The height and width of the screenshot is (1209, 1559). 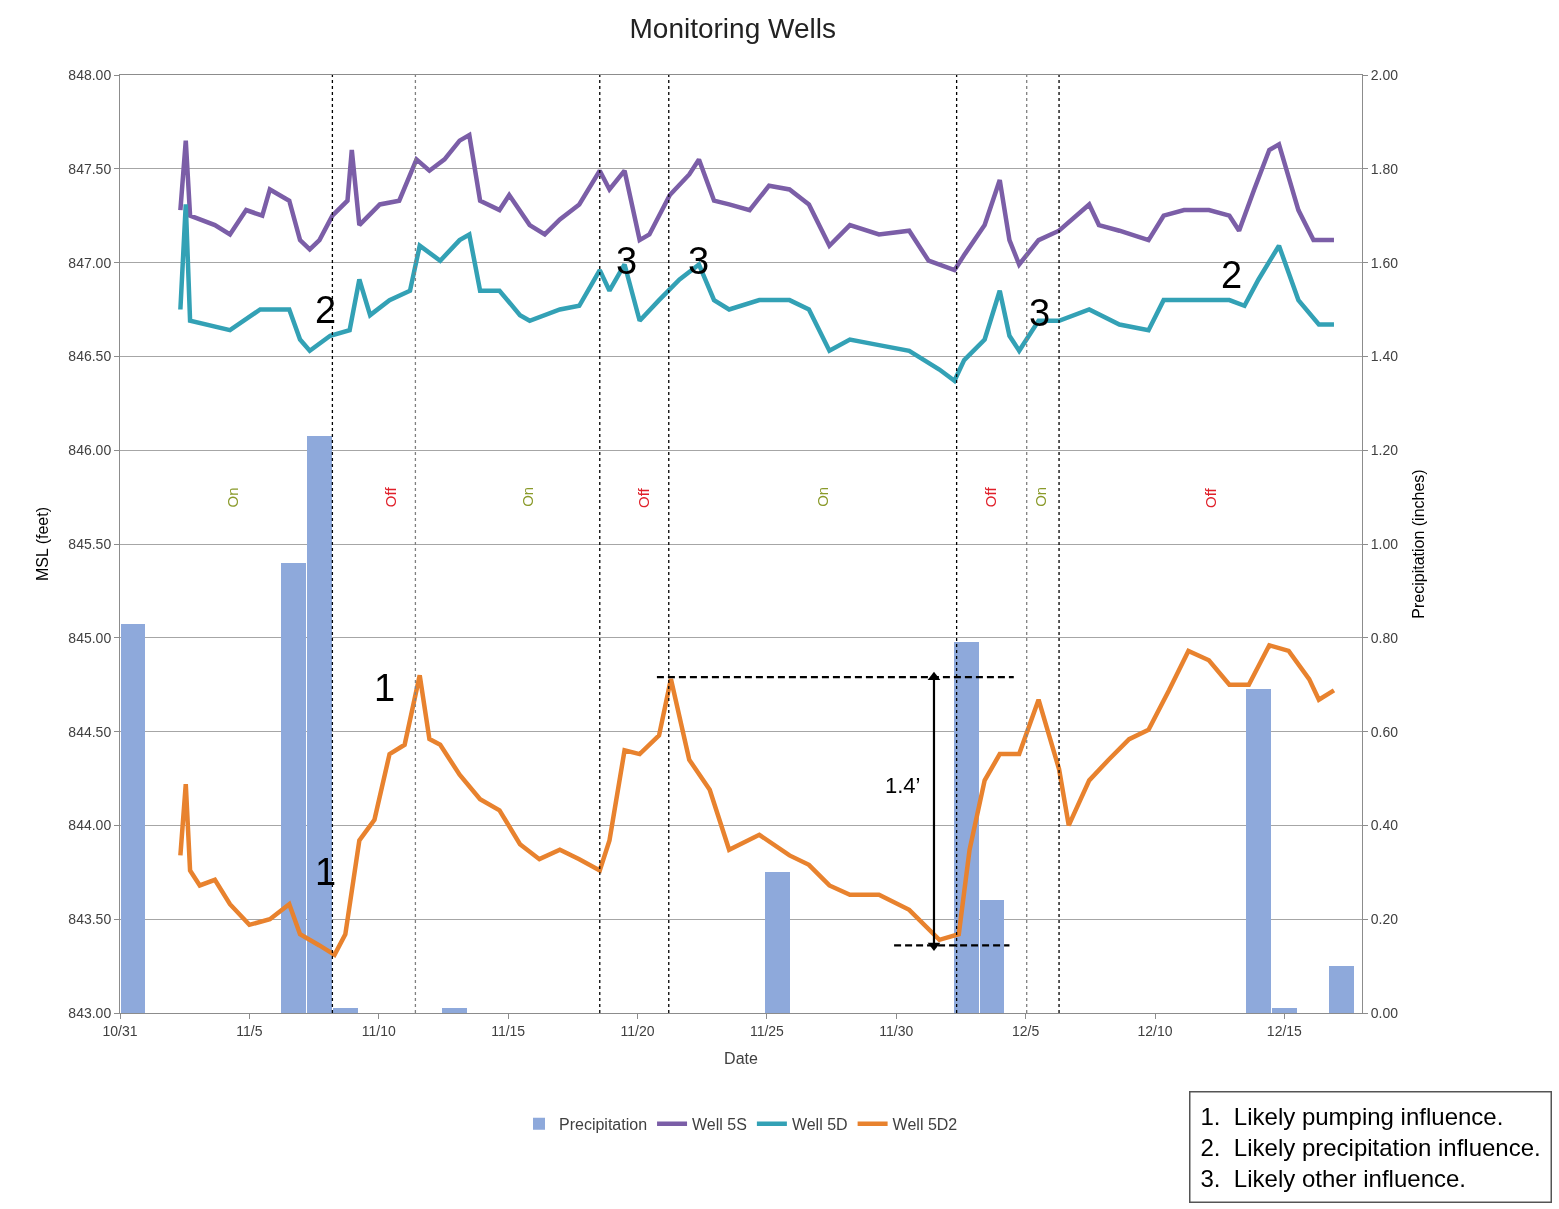 I want to click on y-tick-label: 844.50, so click(x=90, y=731).